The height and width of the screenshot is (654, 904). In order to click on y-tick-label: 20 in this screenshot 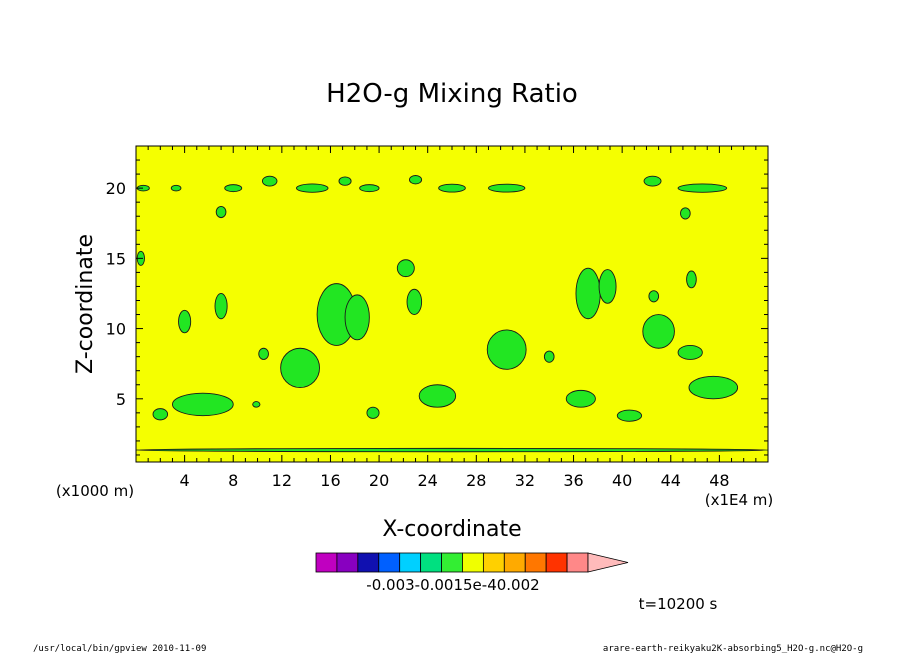, I will do `click(116, 188)`.